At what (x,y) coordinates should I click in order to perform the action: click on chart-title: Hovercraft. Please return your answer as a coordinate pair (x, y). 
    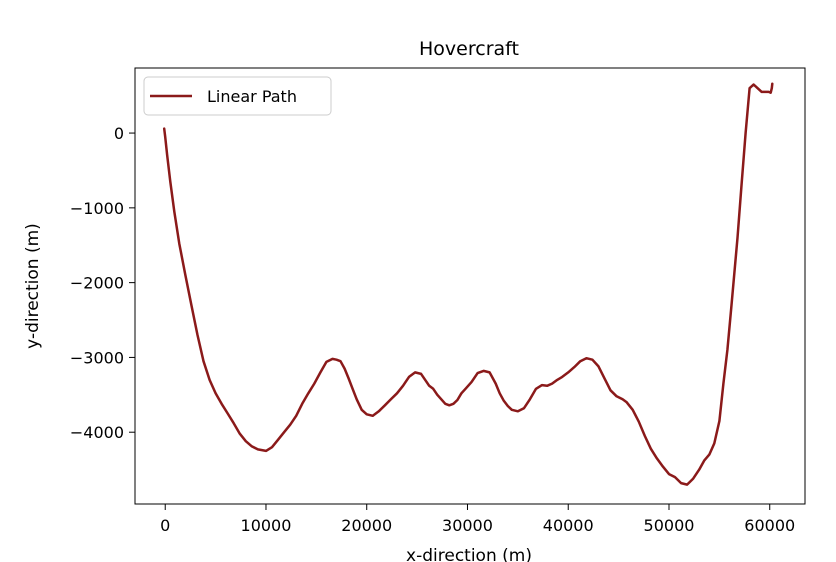
    Looking at the image, I should click on (469, 49).